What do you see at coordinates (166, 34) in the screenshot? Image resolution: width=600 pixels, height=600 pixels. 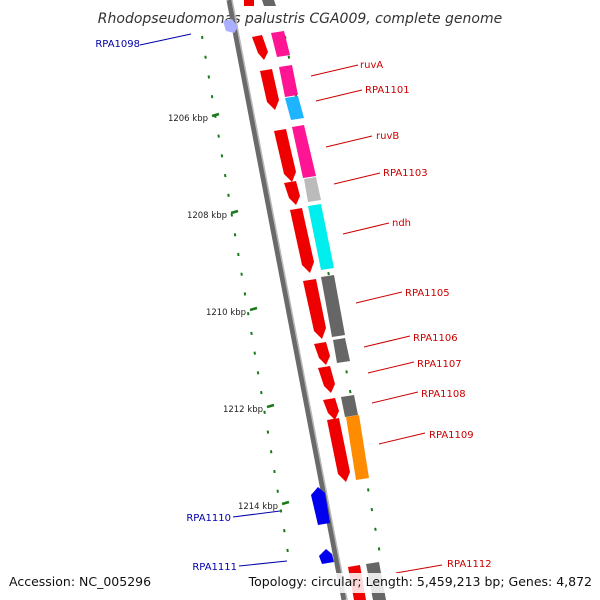 I see `gene-RPA1098: RPA1098` at bounding box center [166, 34].